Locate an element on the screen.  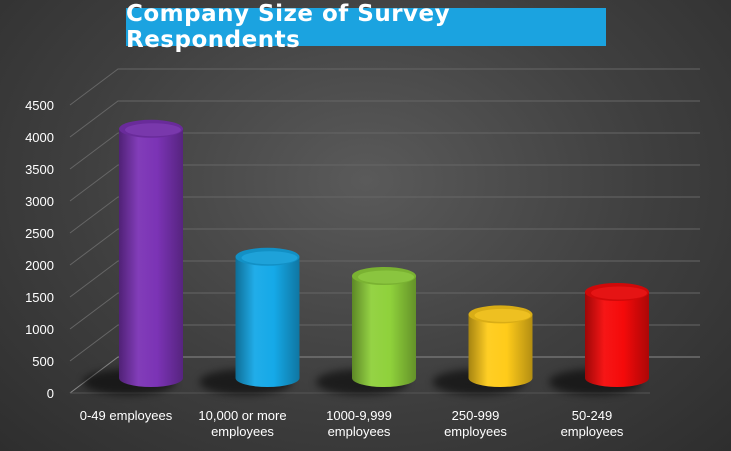
y-tick-label: 3500 is located at coordinates (39, 169).